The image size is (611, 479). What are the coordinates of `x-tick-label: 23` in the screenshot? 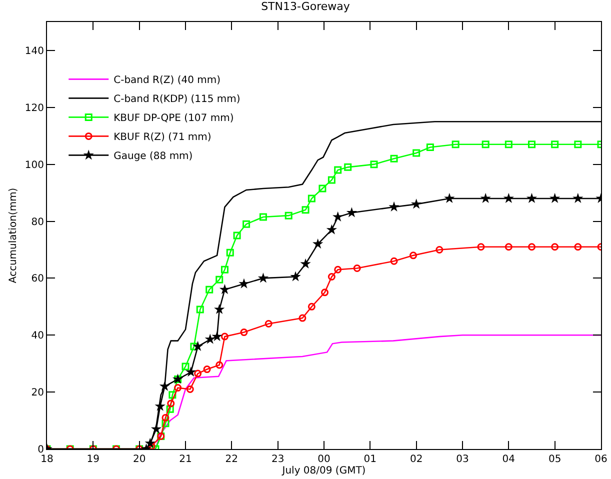 It's located at (277, 459).